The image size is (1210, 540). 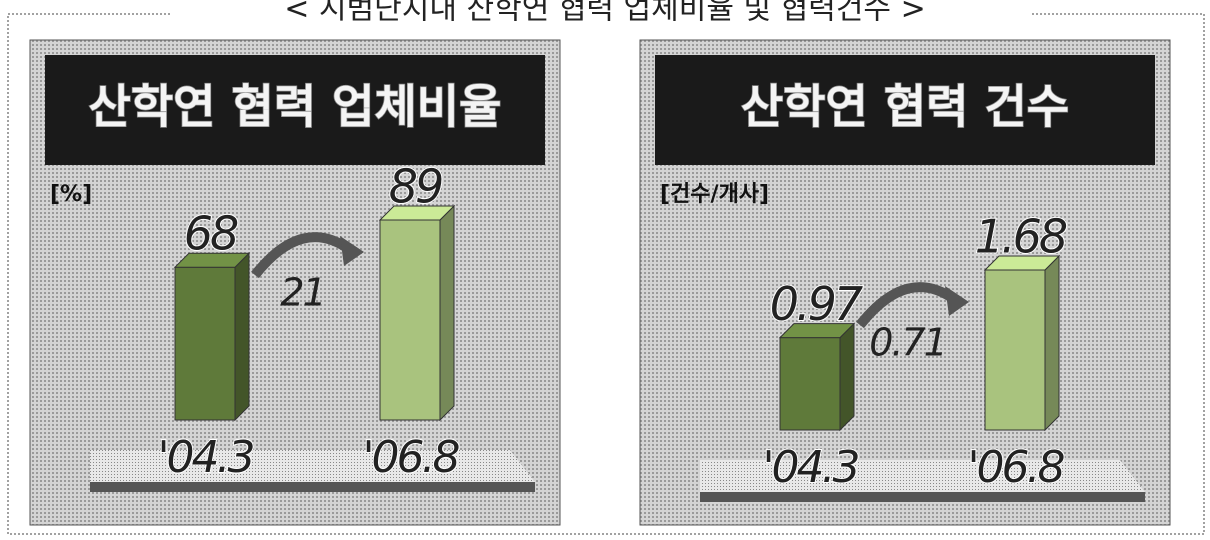 What do you see at coordinates (816, 304) in the screenshot?
I see `data-label: 0.97` at bounding box center [816, 304].